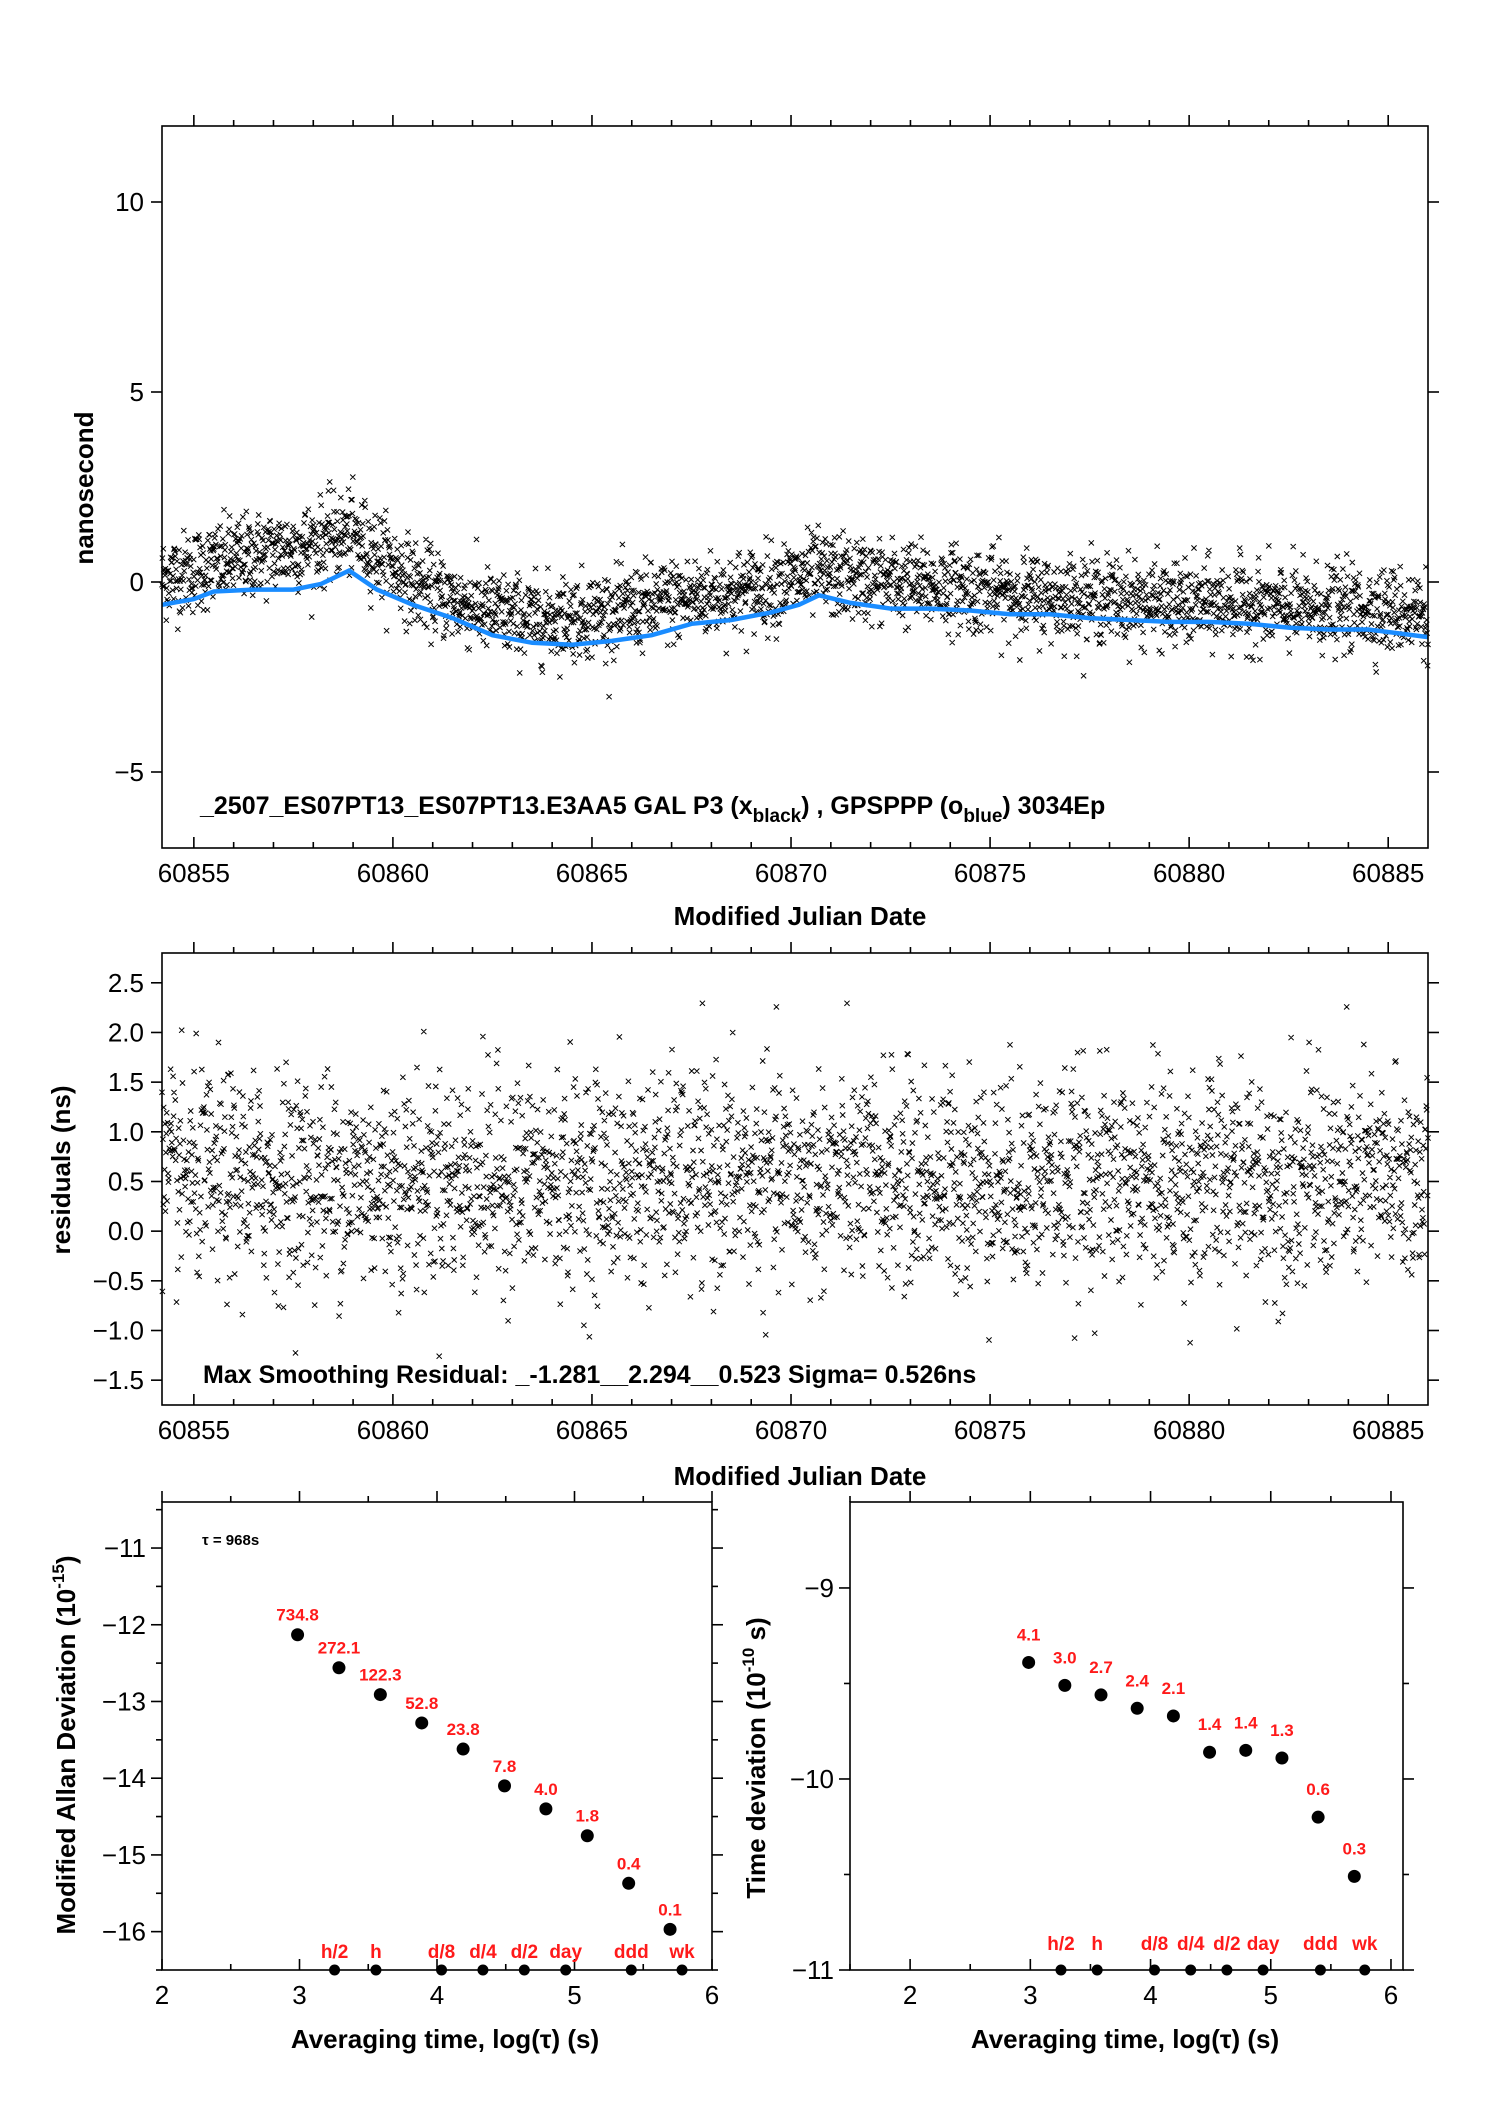 This screenshot has width=1488, height=2105. I want to click on tdev-x-tick-label: 6, so click(1391, 1995).